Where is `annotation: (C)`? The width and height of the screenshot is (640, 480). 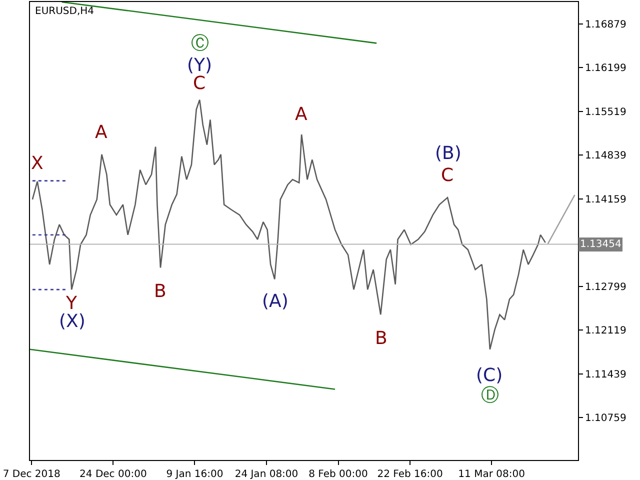 annotation: (C) is located at coordinates (489, 375).